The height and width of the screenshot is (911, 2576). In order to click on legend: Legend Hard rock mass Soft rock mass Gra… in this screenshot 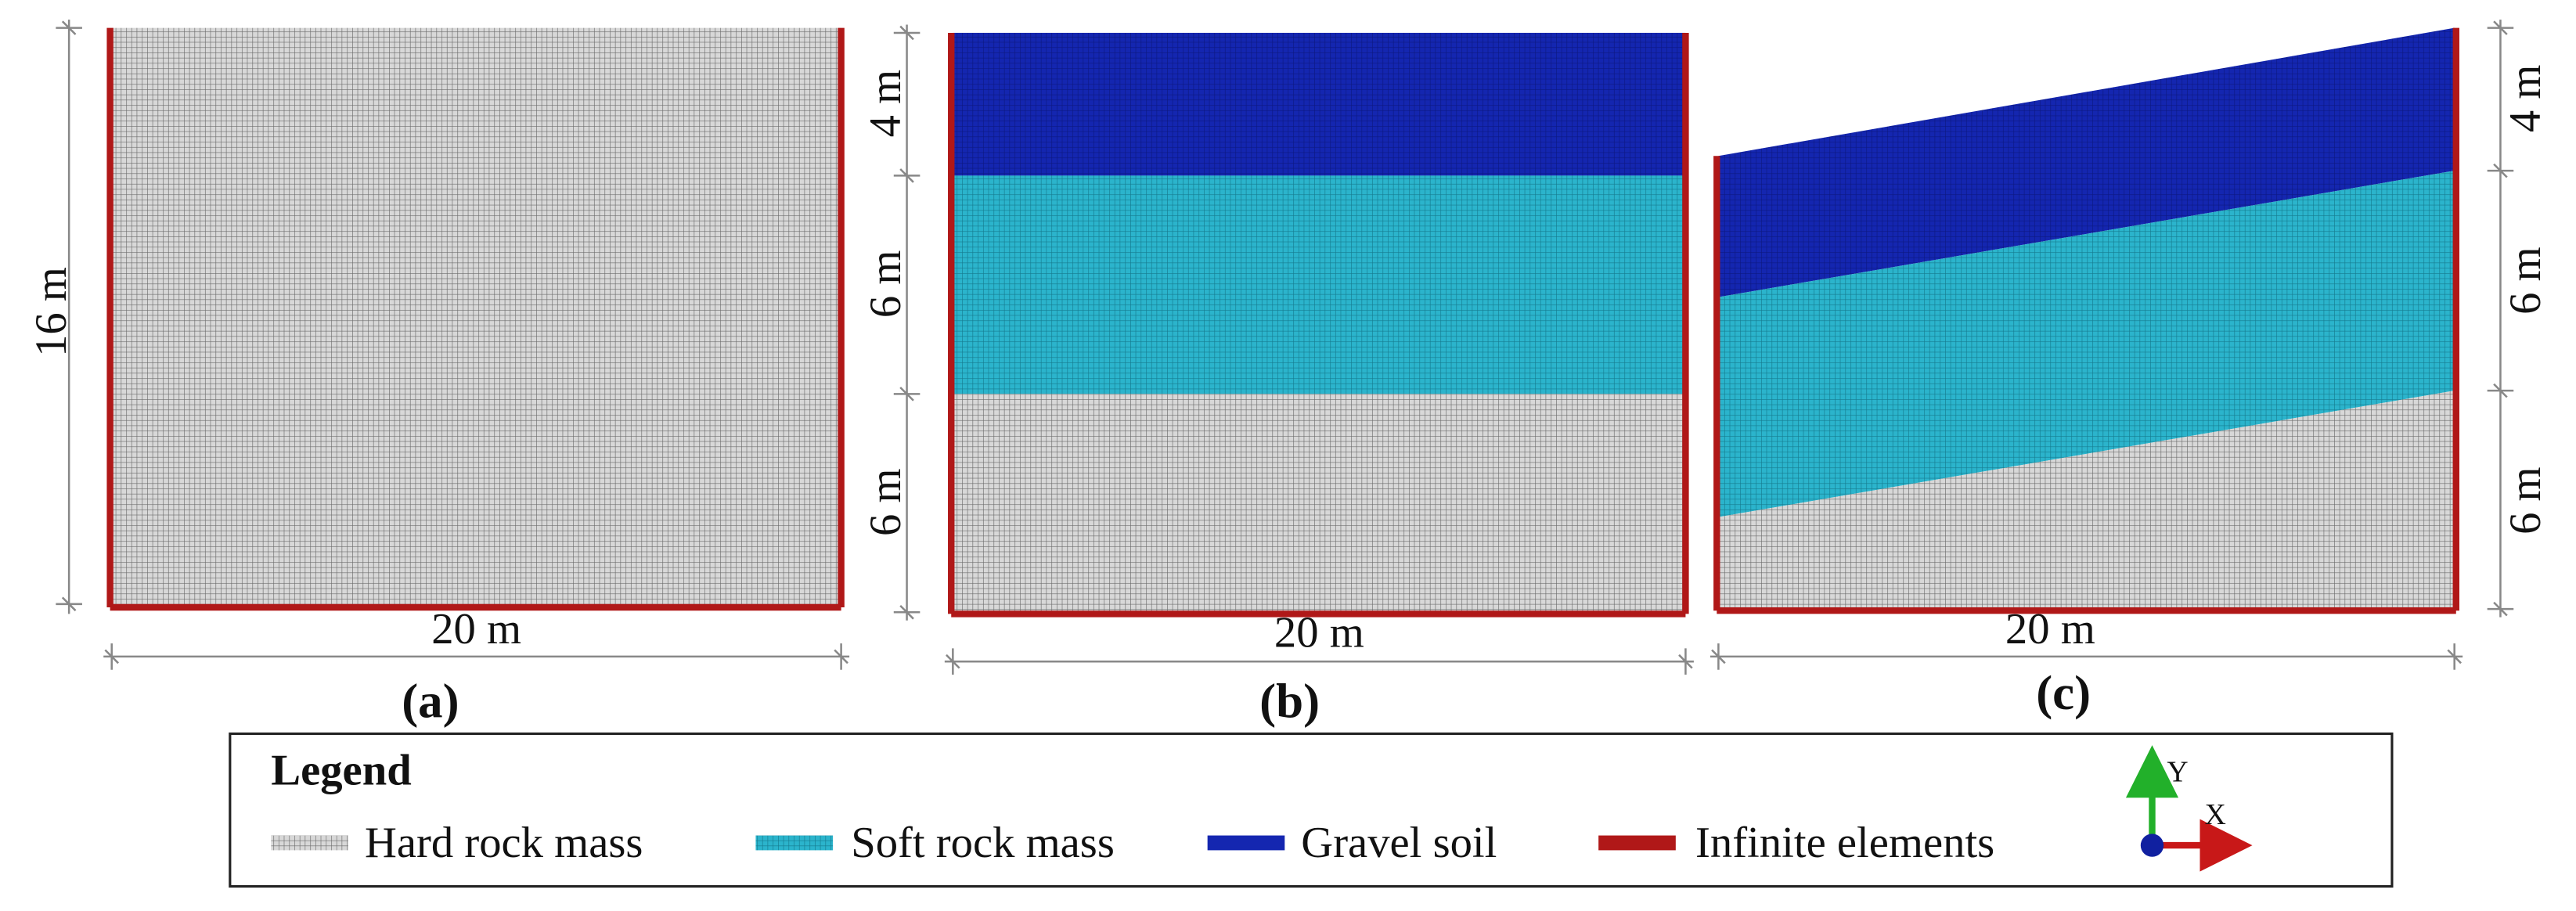, I will do `click(1311, 810)`.